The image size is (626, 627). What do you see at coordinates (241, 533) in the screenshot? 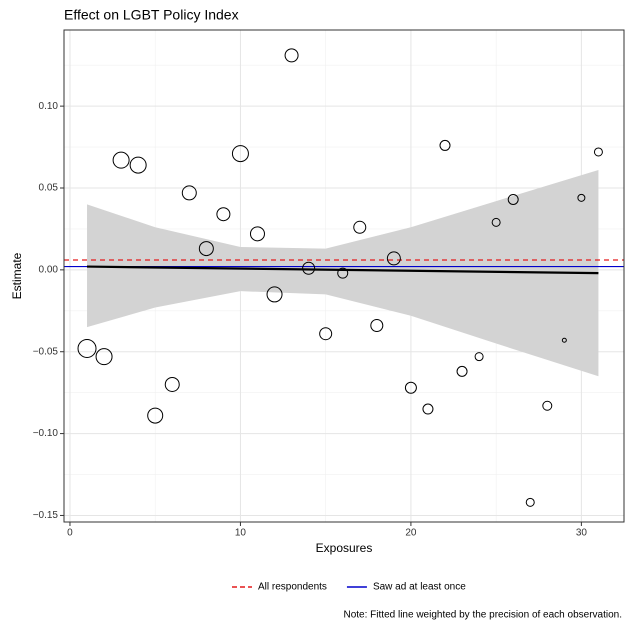
I see `x-tick-label: 10` at bounding box center [241, 533].